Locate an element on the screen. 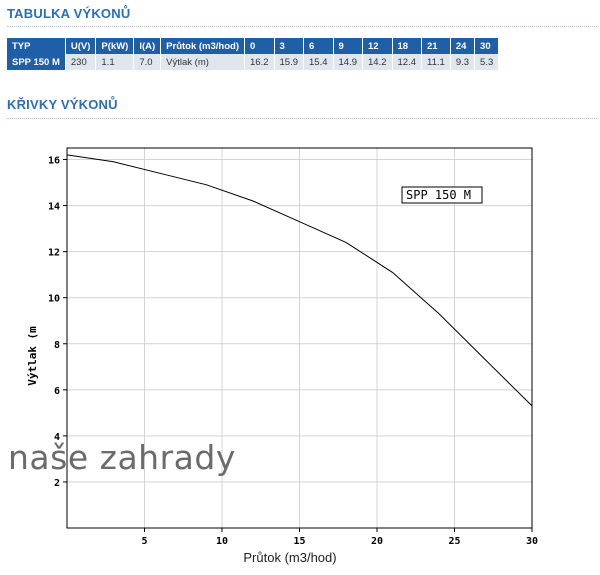  cell-value: 11.1 is located at coordinates (436, 62).